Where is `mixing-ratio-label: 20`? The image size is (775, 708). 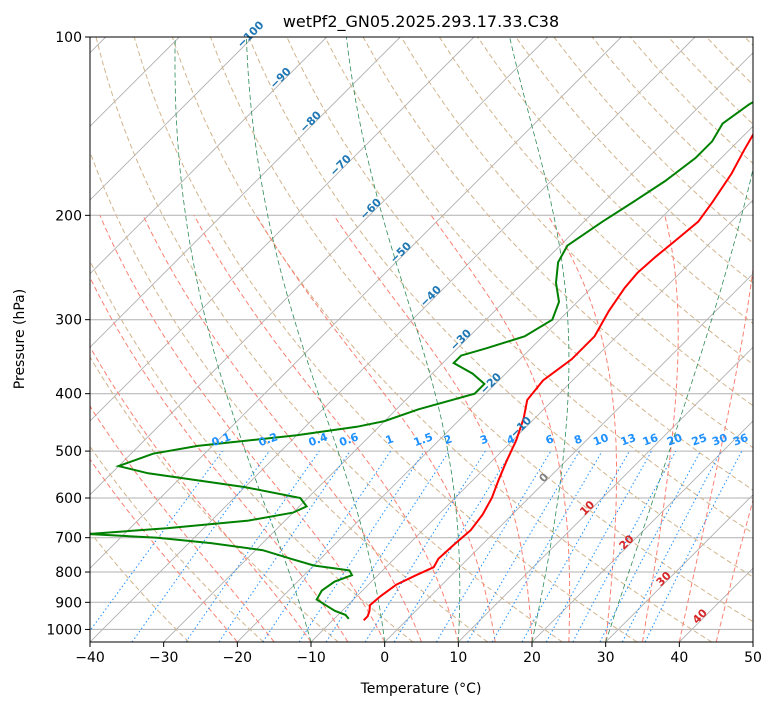
mixing-ratio-label: 20 is located at coordinates (674, 440).